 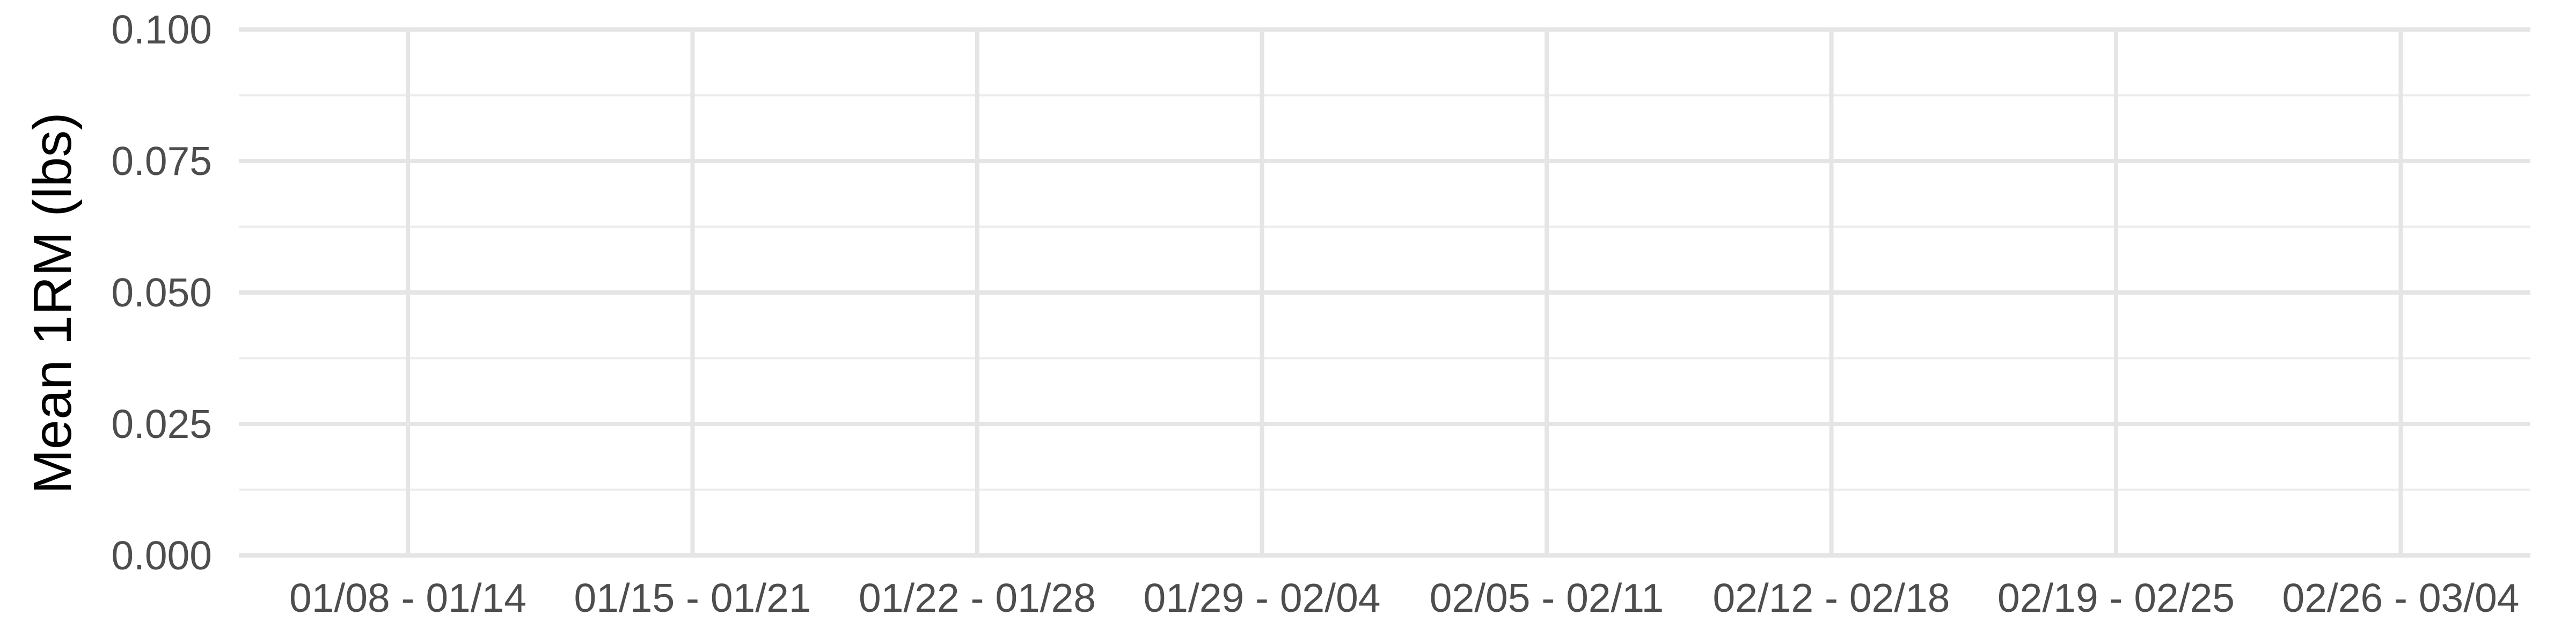 What do you see at coordinates (692, 597) in the screenshot?
I see `x-tick-label: 01/15 - 01/21` at bounding box center [692, 597].